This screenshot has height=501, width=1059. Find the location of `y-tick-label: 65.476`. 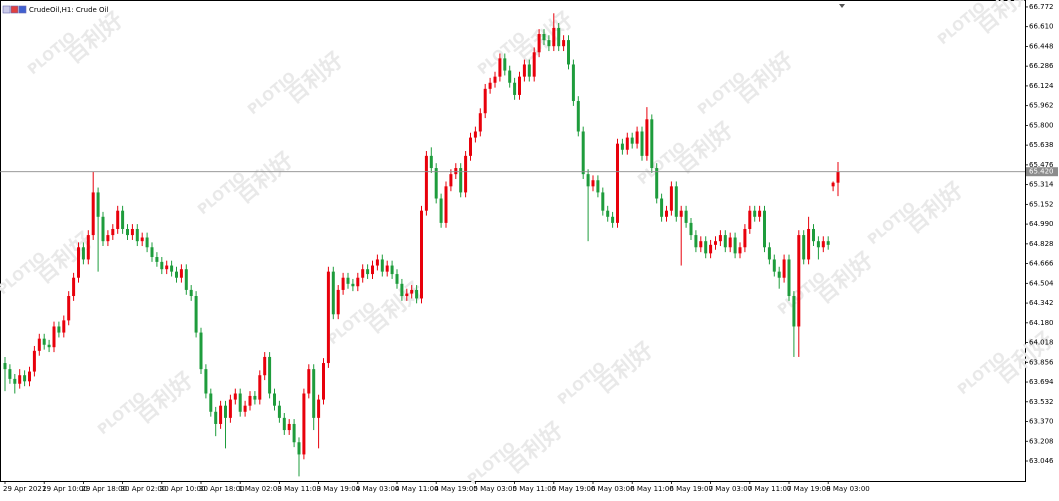

y-tick-label: 65.476 is located at coordinates (1041, 165).